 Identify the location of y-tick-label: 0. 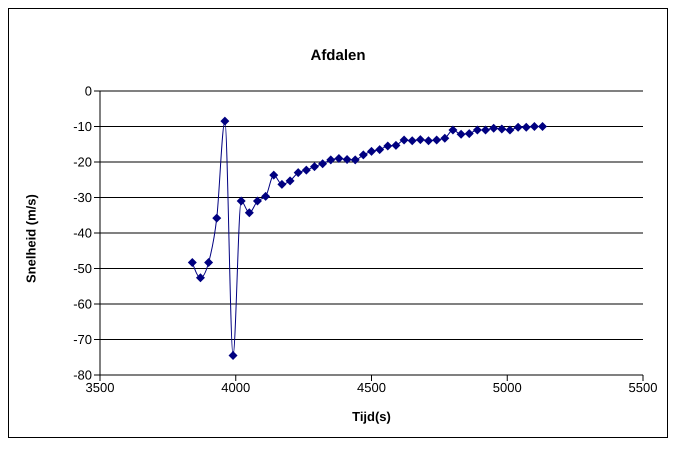
(88, 91).